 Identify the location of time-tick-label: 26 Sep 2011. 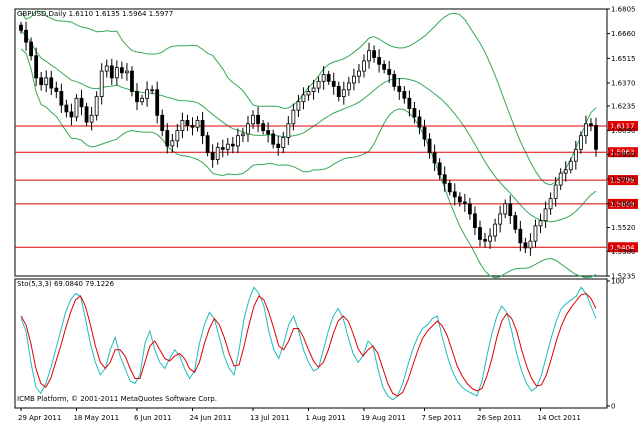
(499, 418).